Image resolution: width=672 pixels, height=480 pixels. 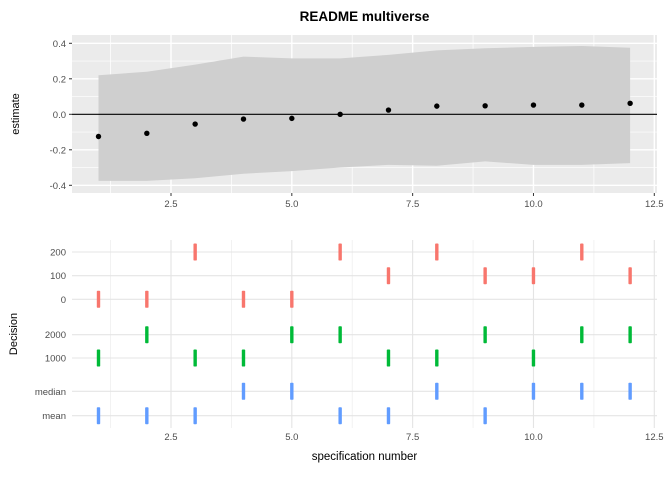 I want to click on y-tick-label: 0.4, so click(x=59, y=44).